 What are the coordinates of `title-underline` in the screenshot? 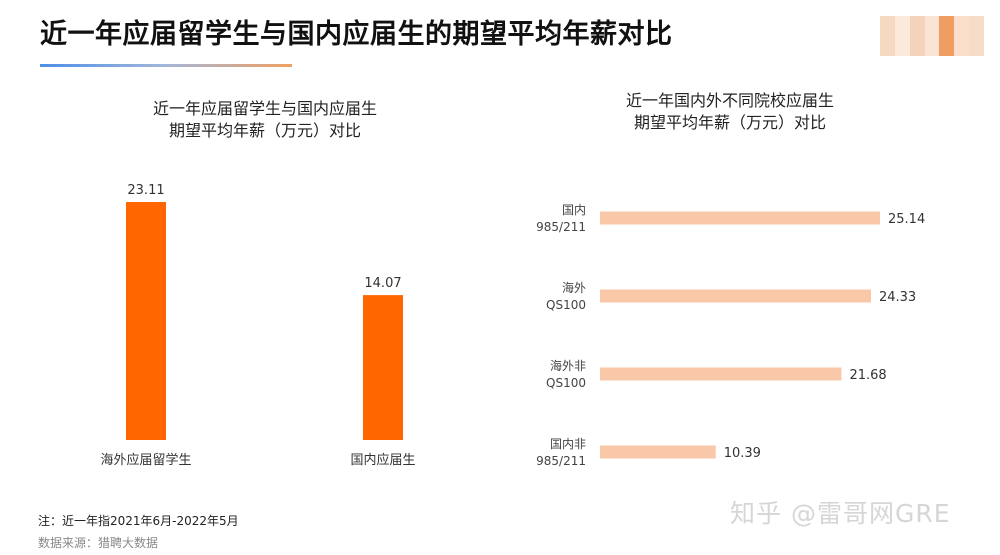 It's located at (166, 65).